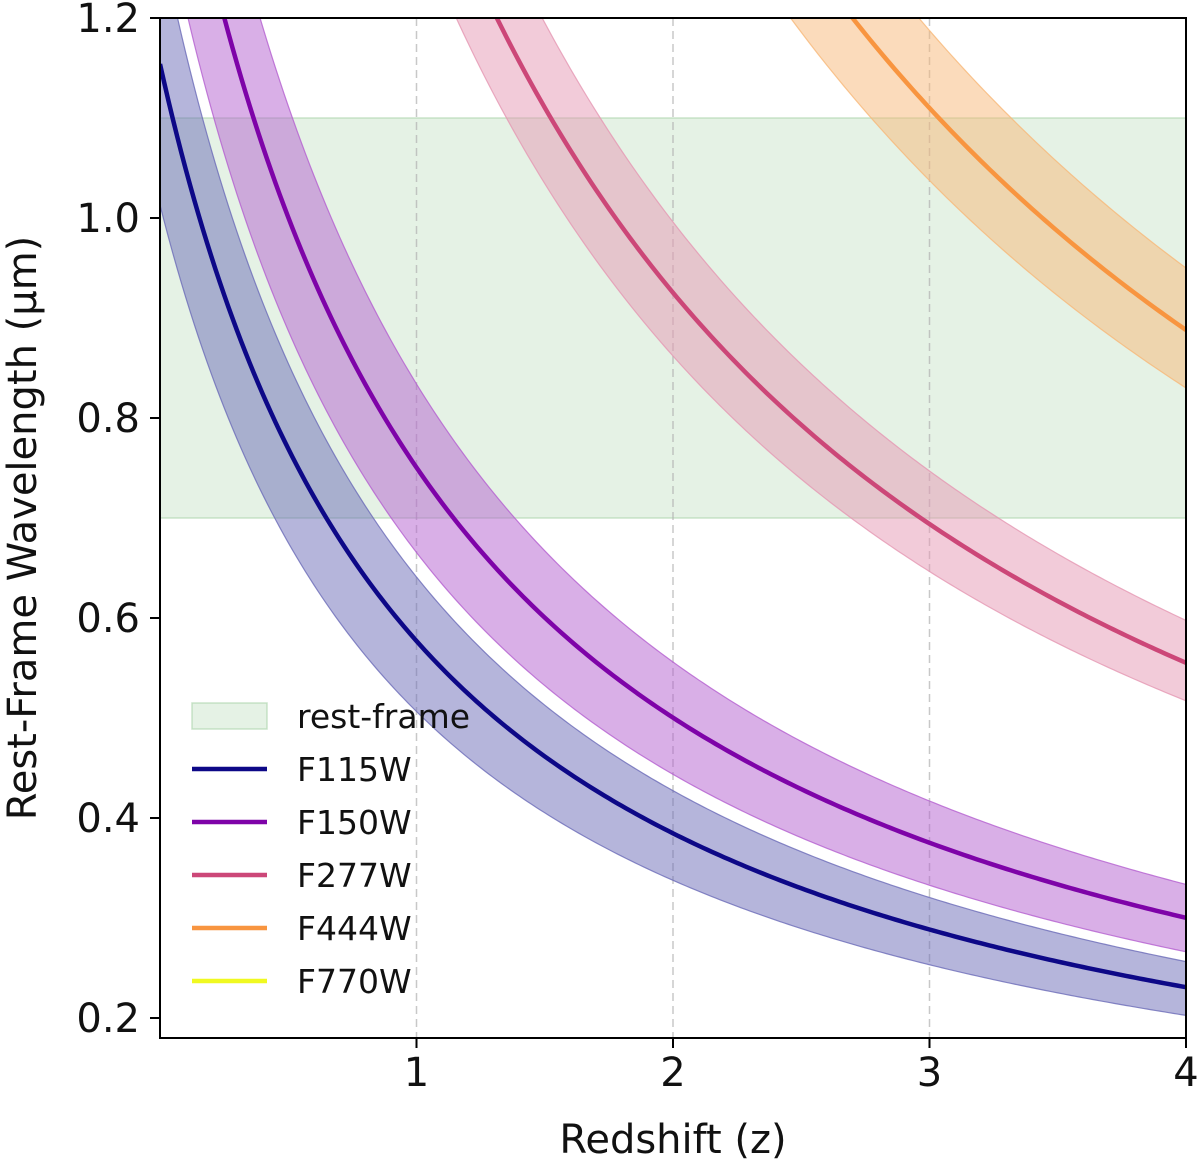 The width and height of the screenshot is (1200, 1167). Describe the element at coordinates (1017, 175) in the screenshot. I see `line-f444w` at that location.